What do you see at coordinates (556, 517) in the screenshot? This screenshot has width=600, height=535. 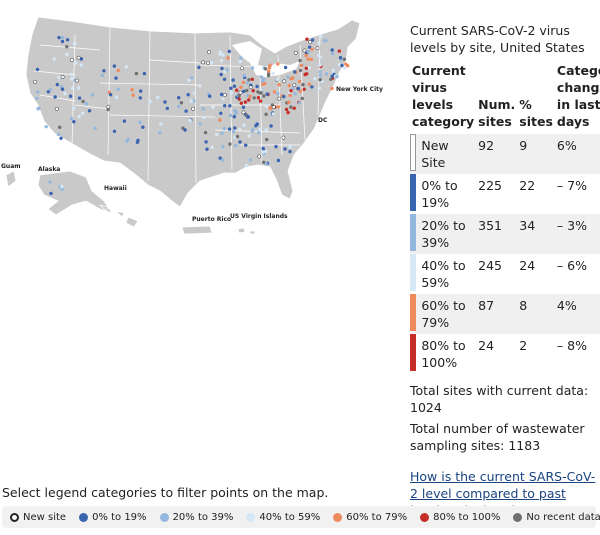 I see `legend-item-no-recent-data: No recent data` at bounding box center [556, 517].